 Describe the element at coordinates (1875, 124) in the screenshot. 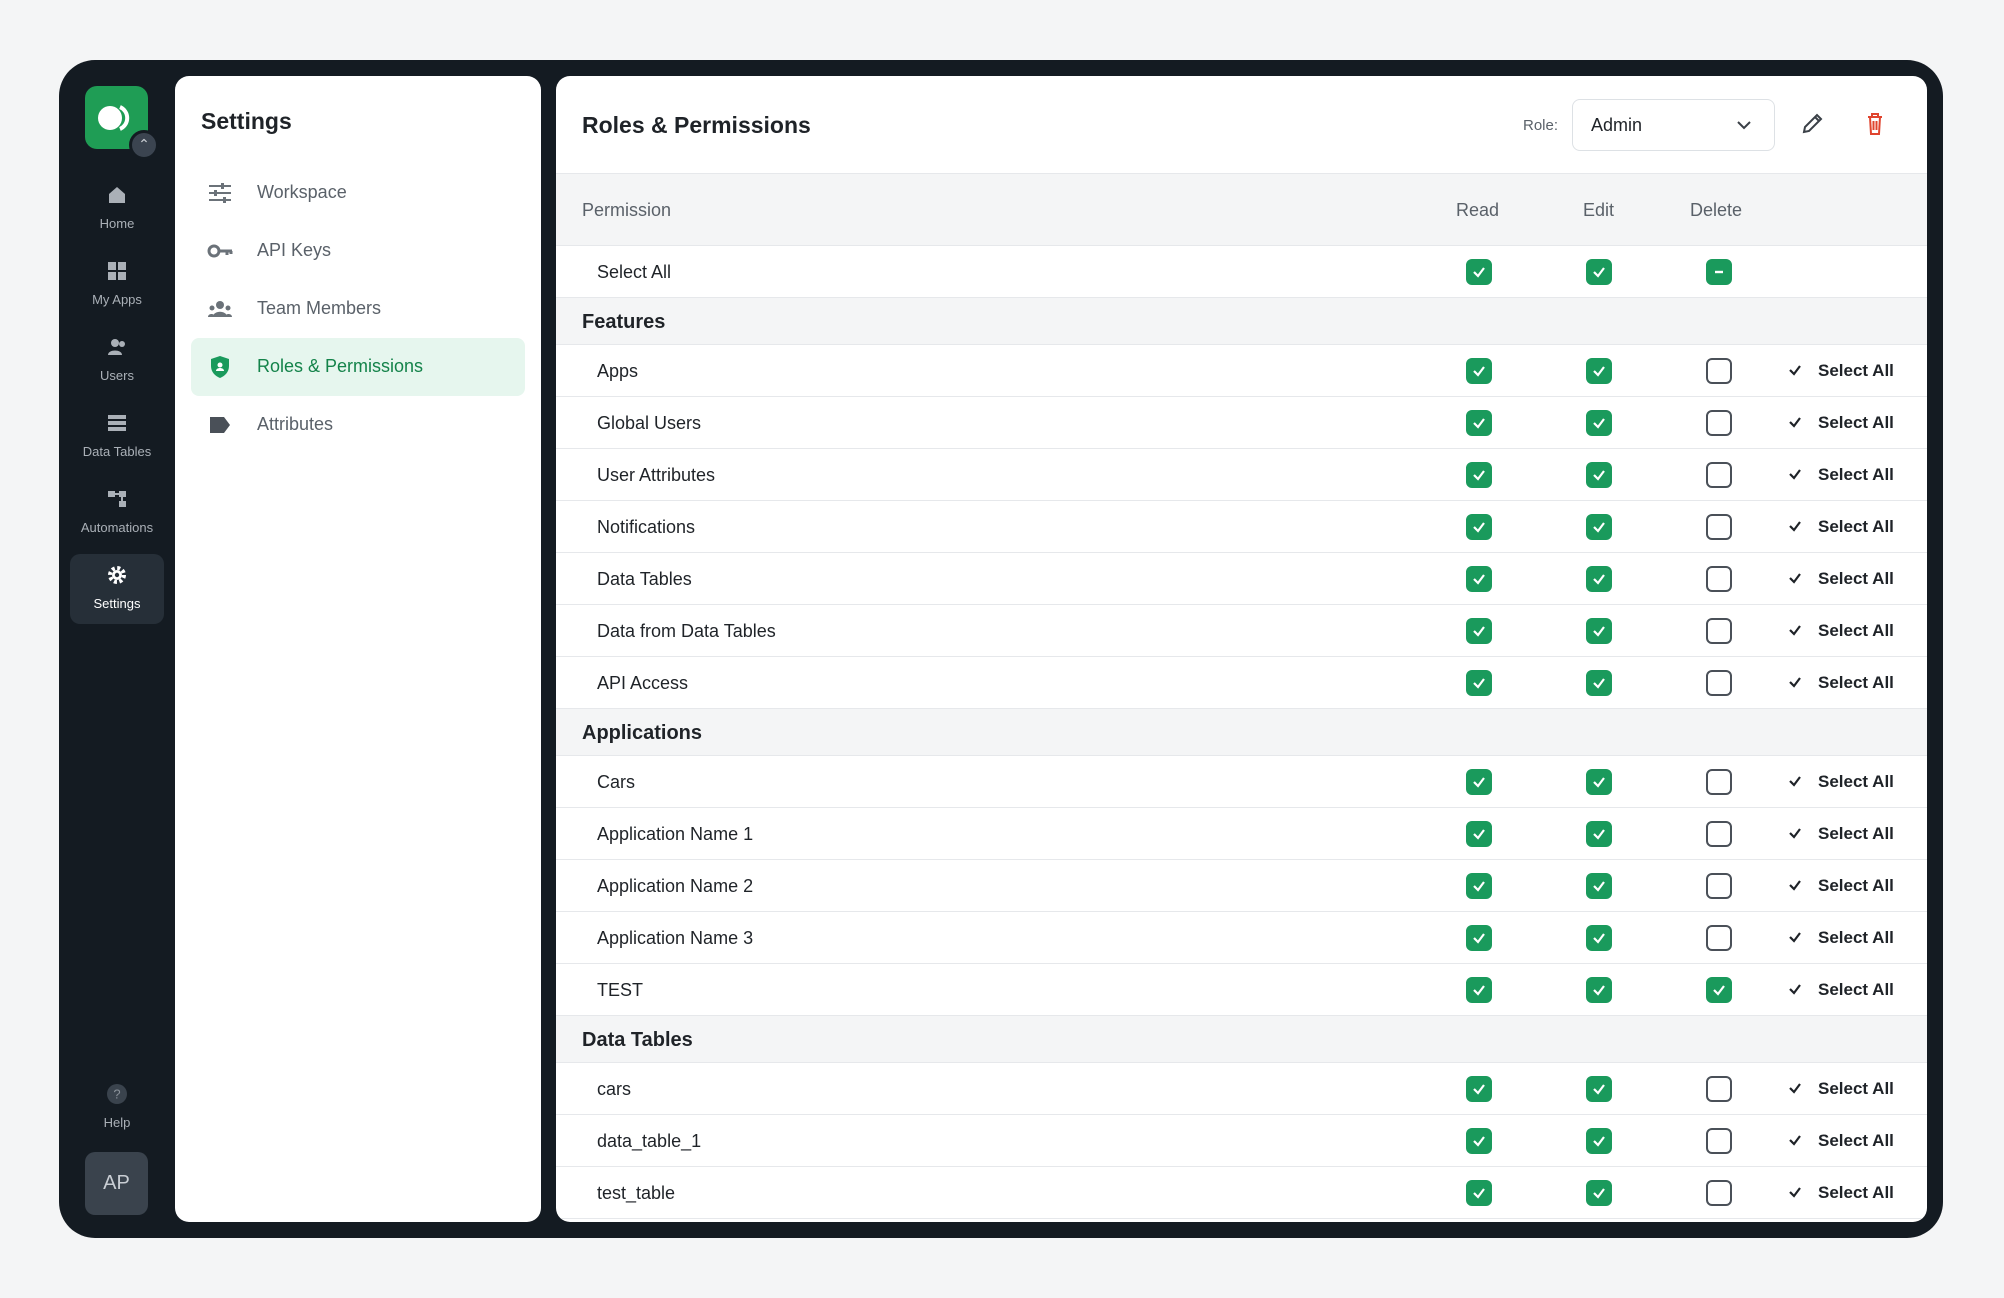

I see `trash-icon` at that location.